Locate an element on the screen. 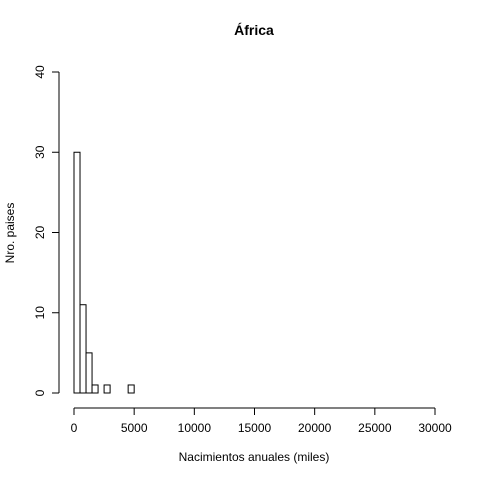 Image resolution: width=480 pixels, height=480 pixels. histogram-bars is located at coordinates (104, 272).